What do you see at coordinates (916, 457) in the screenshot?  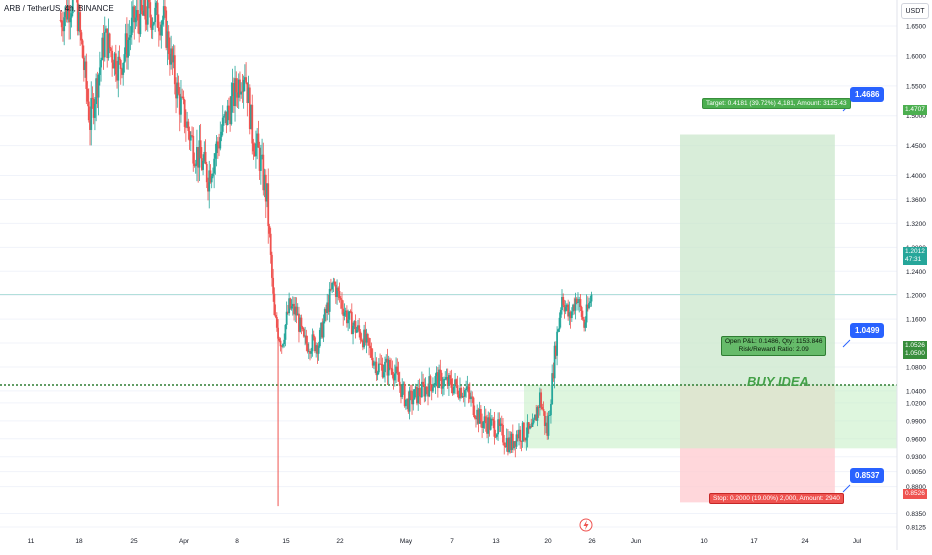 I see `price-axis-label: 0.9300` at bounding box center [916, 457].